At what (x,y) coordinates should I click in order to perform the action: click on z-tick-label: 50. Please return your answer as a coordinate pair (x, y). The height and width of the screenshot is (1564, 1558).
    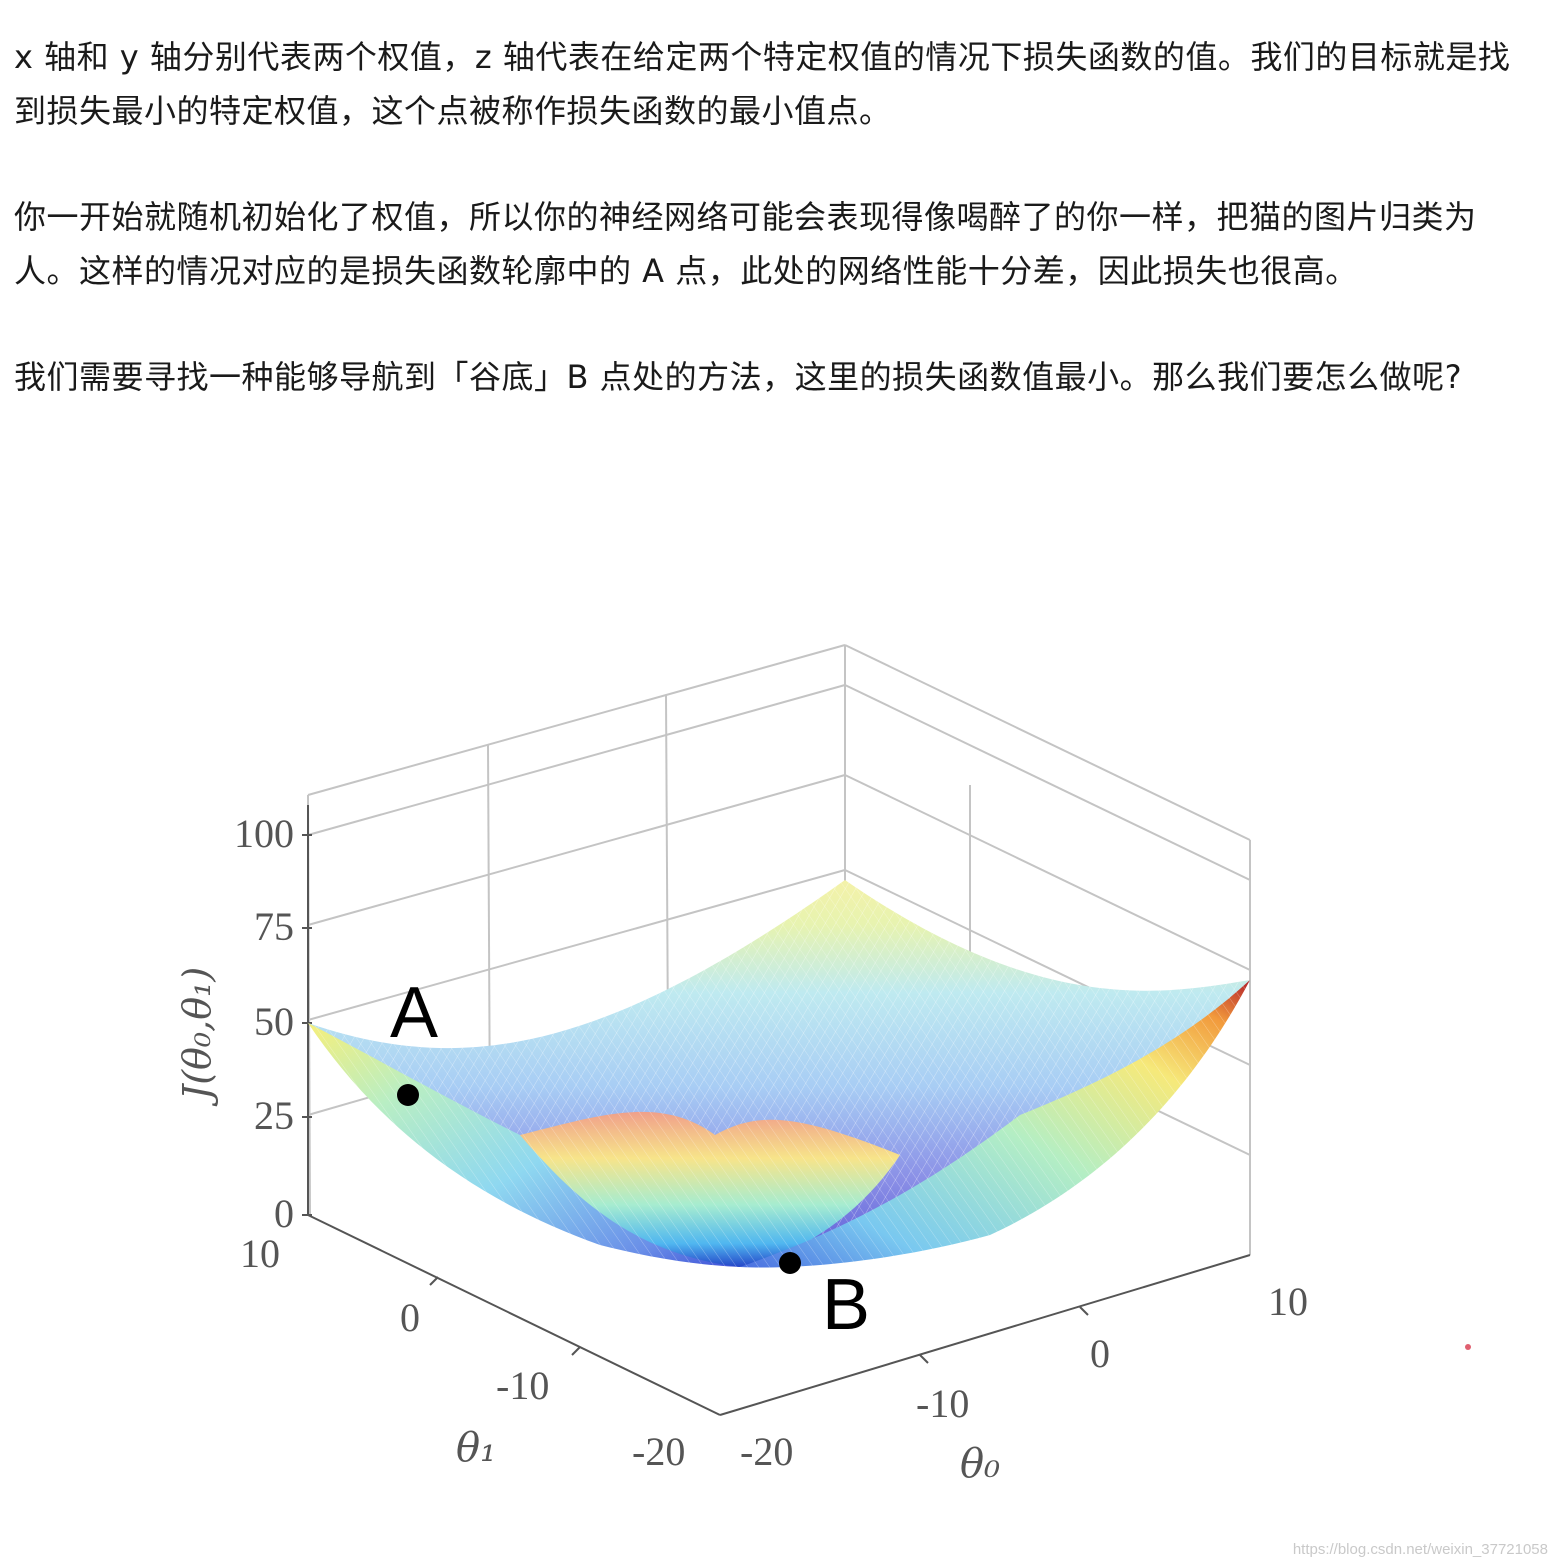
    Looking at the image, I should click on (274, 1021).